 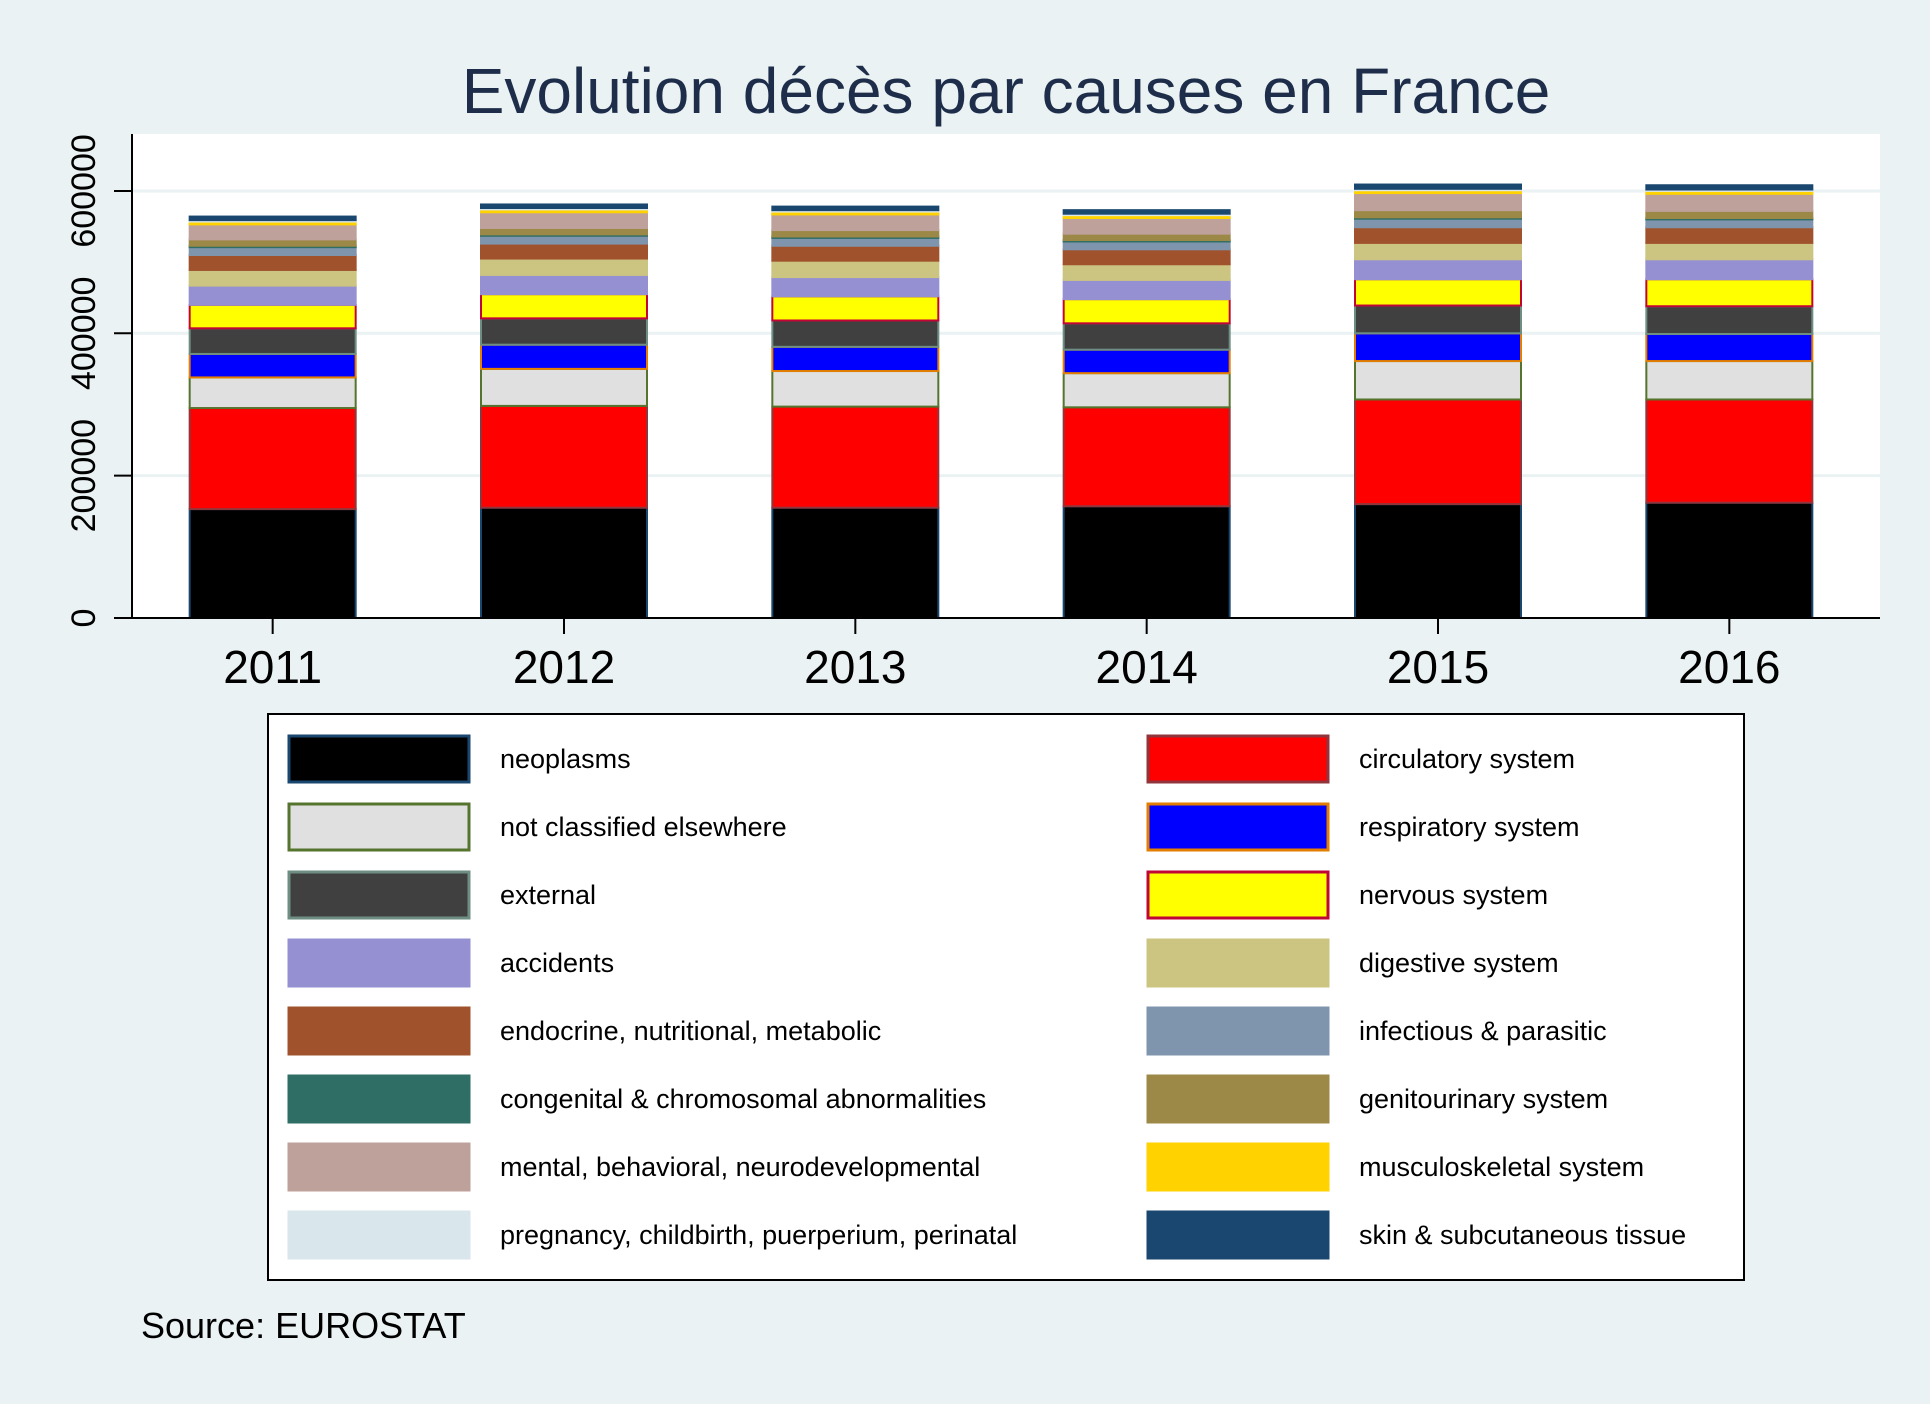 I want to click on legend-label: external, so click(x=548, y=895).